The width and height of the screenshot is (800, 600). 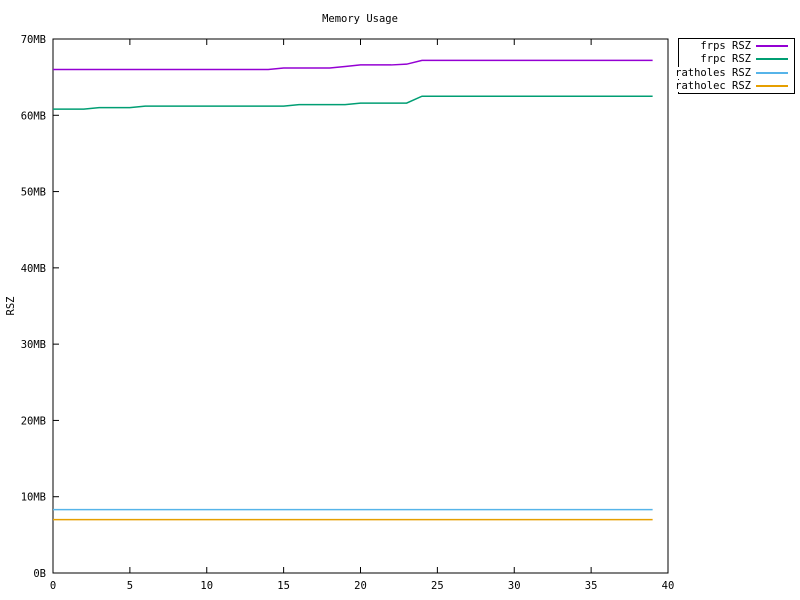 I want to click on x-tick-label: 0, so click(x=53, y=586).